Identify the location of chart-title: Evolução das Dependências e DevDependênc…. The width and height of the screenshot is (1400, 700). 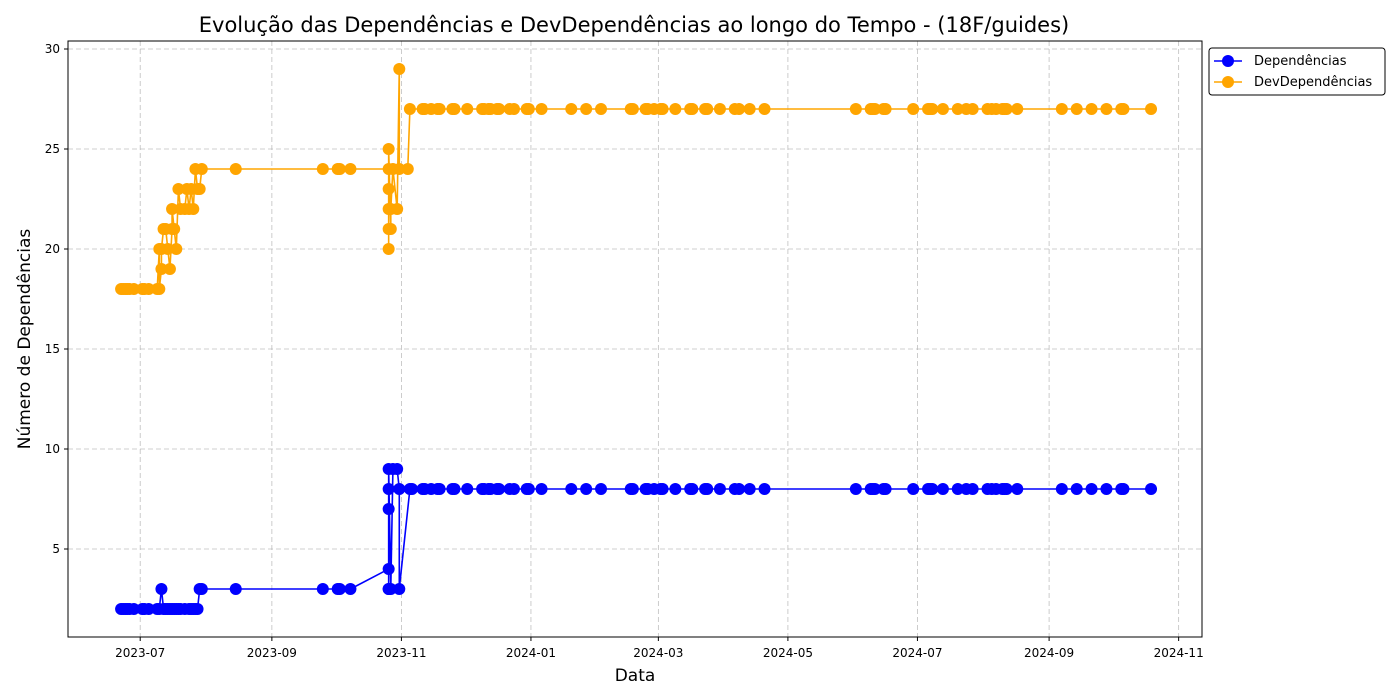
(634, 25).